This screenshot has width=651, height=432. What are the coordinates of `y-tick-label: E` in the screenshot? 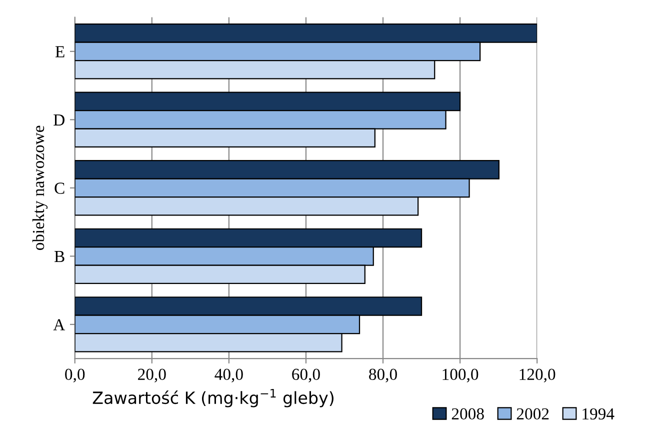 It's located at (59, 52).